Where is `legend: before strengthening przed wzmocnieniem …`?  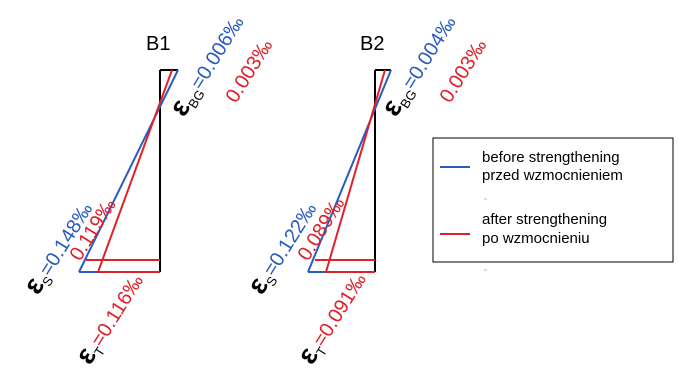
legend: before strengthening przed wzmocnieniem … is located at coordinates (553, 204).